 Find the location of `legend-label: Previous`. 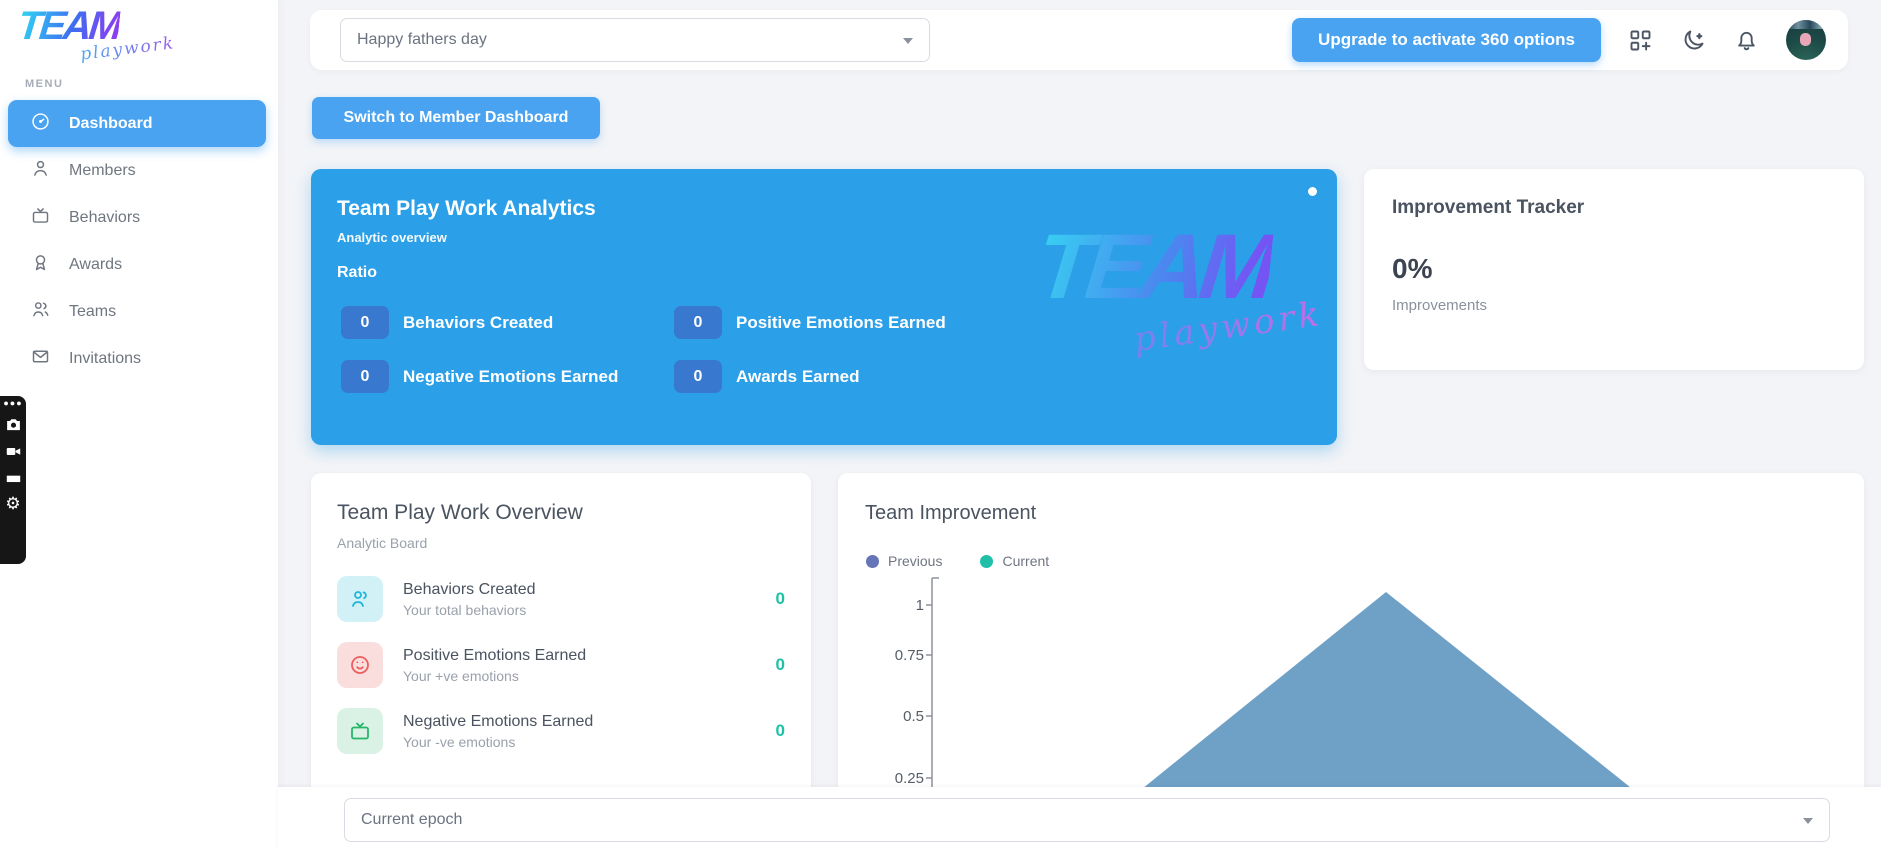

legend-label: Previous is located at coordinates (915, 561).